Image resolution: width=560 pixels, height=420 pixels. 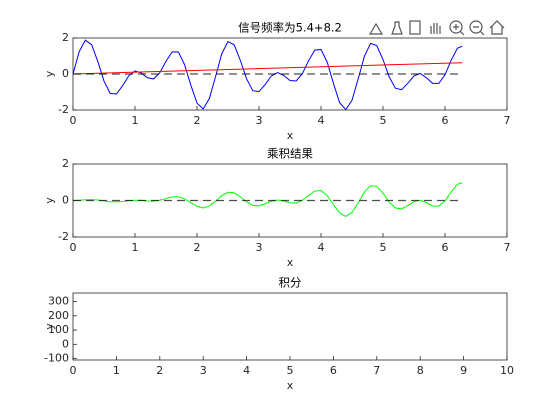 I want to click on data-tip-icon, so click(x=397, y=28).